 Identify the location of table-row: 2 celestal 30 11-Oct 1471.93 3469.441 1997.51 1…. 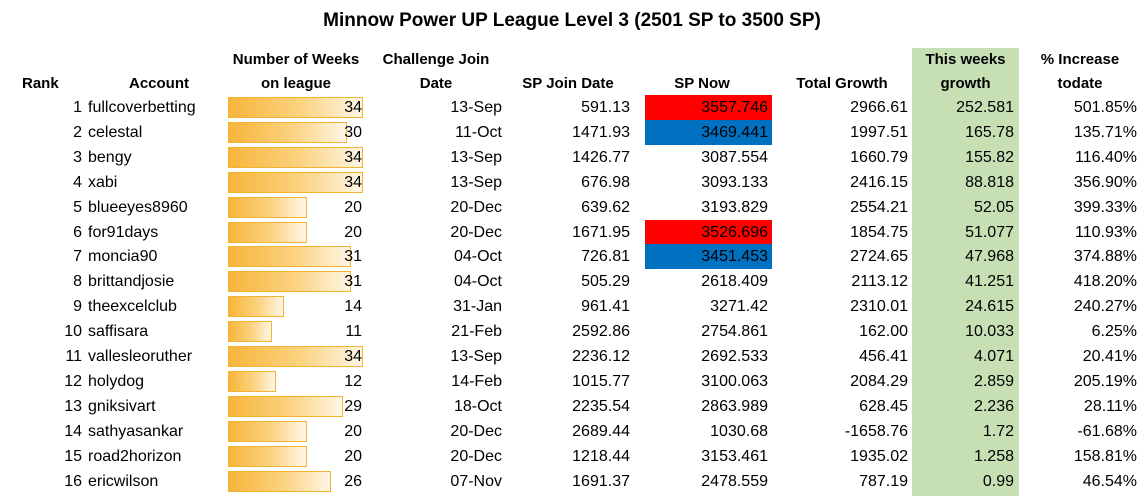
(572, 132).